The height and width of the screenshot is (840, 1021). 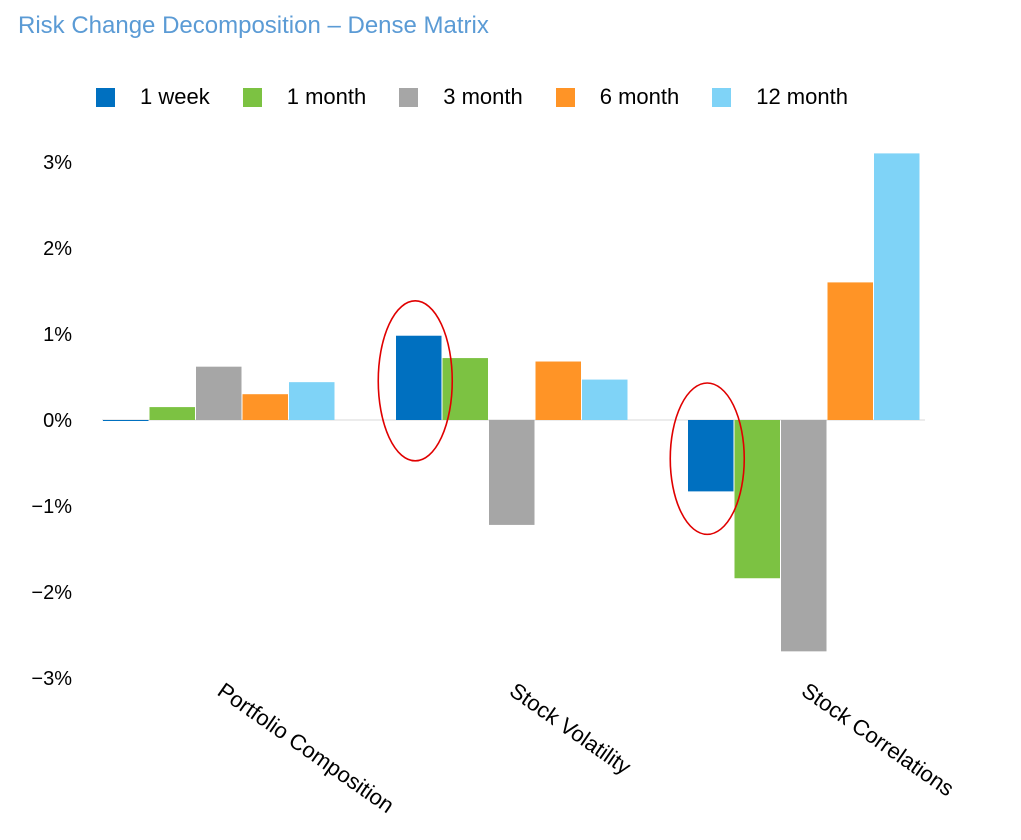 What do you see at coordinates (57, 335) in the screenshot?
I see `y-tick-label: 1%` at bounding box center [57, 335].